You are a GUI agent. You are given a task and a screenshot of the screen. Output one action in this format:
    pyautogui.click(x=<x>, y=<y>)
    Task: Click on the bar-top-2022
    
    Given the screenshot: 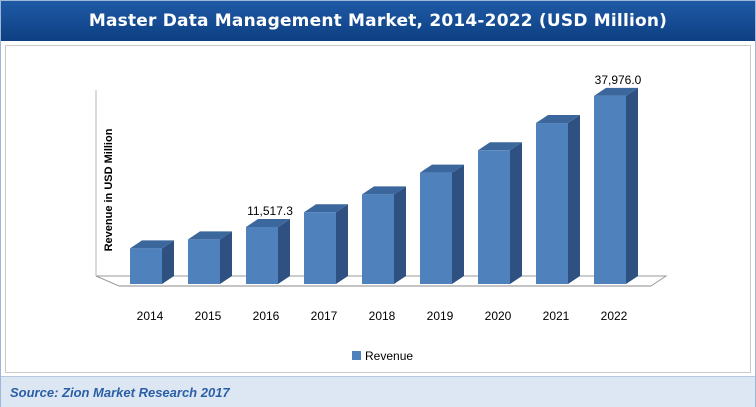 What is the action you would take?
    pyautogui.click(x=616, y=91)
    